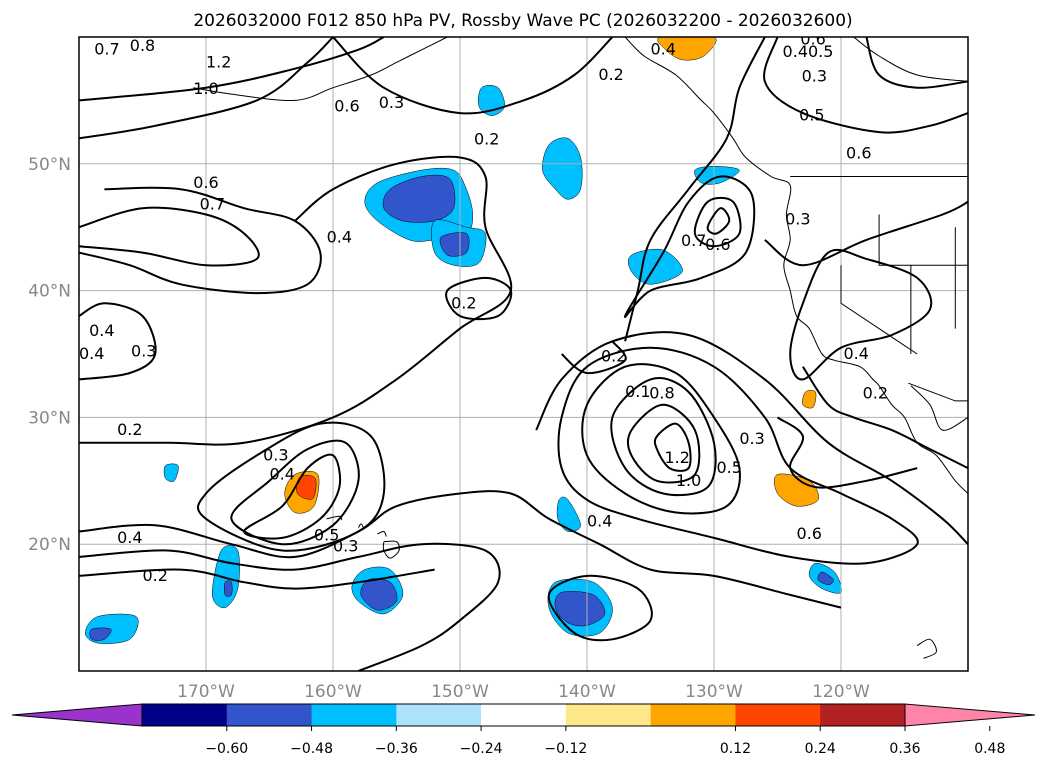  What do you see at coordinates (637, 391) in the screenshot?
I see `contour-label: 0.1` at bounding box center [637, 391].